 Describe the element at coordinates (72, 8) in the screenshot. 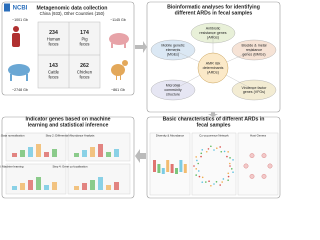

I see `collection-title: Metagenomic data collection` at that location.